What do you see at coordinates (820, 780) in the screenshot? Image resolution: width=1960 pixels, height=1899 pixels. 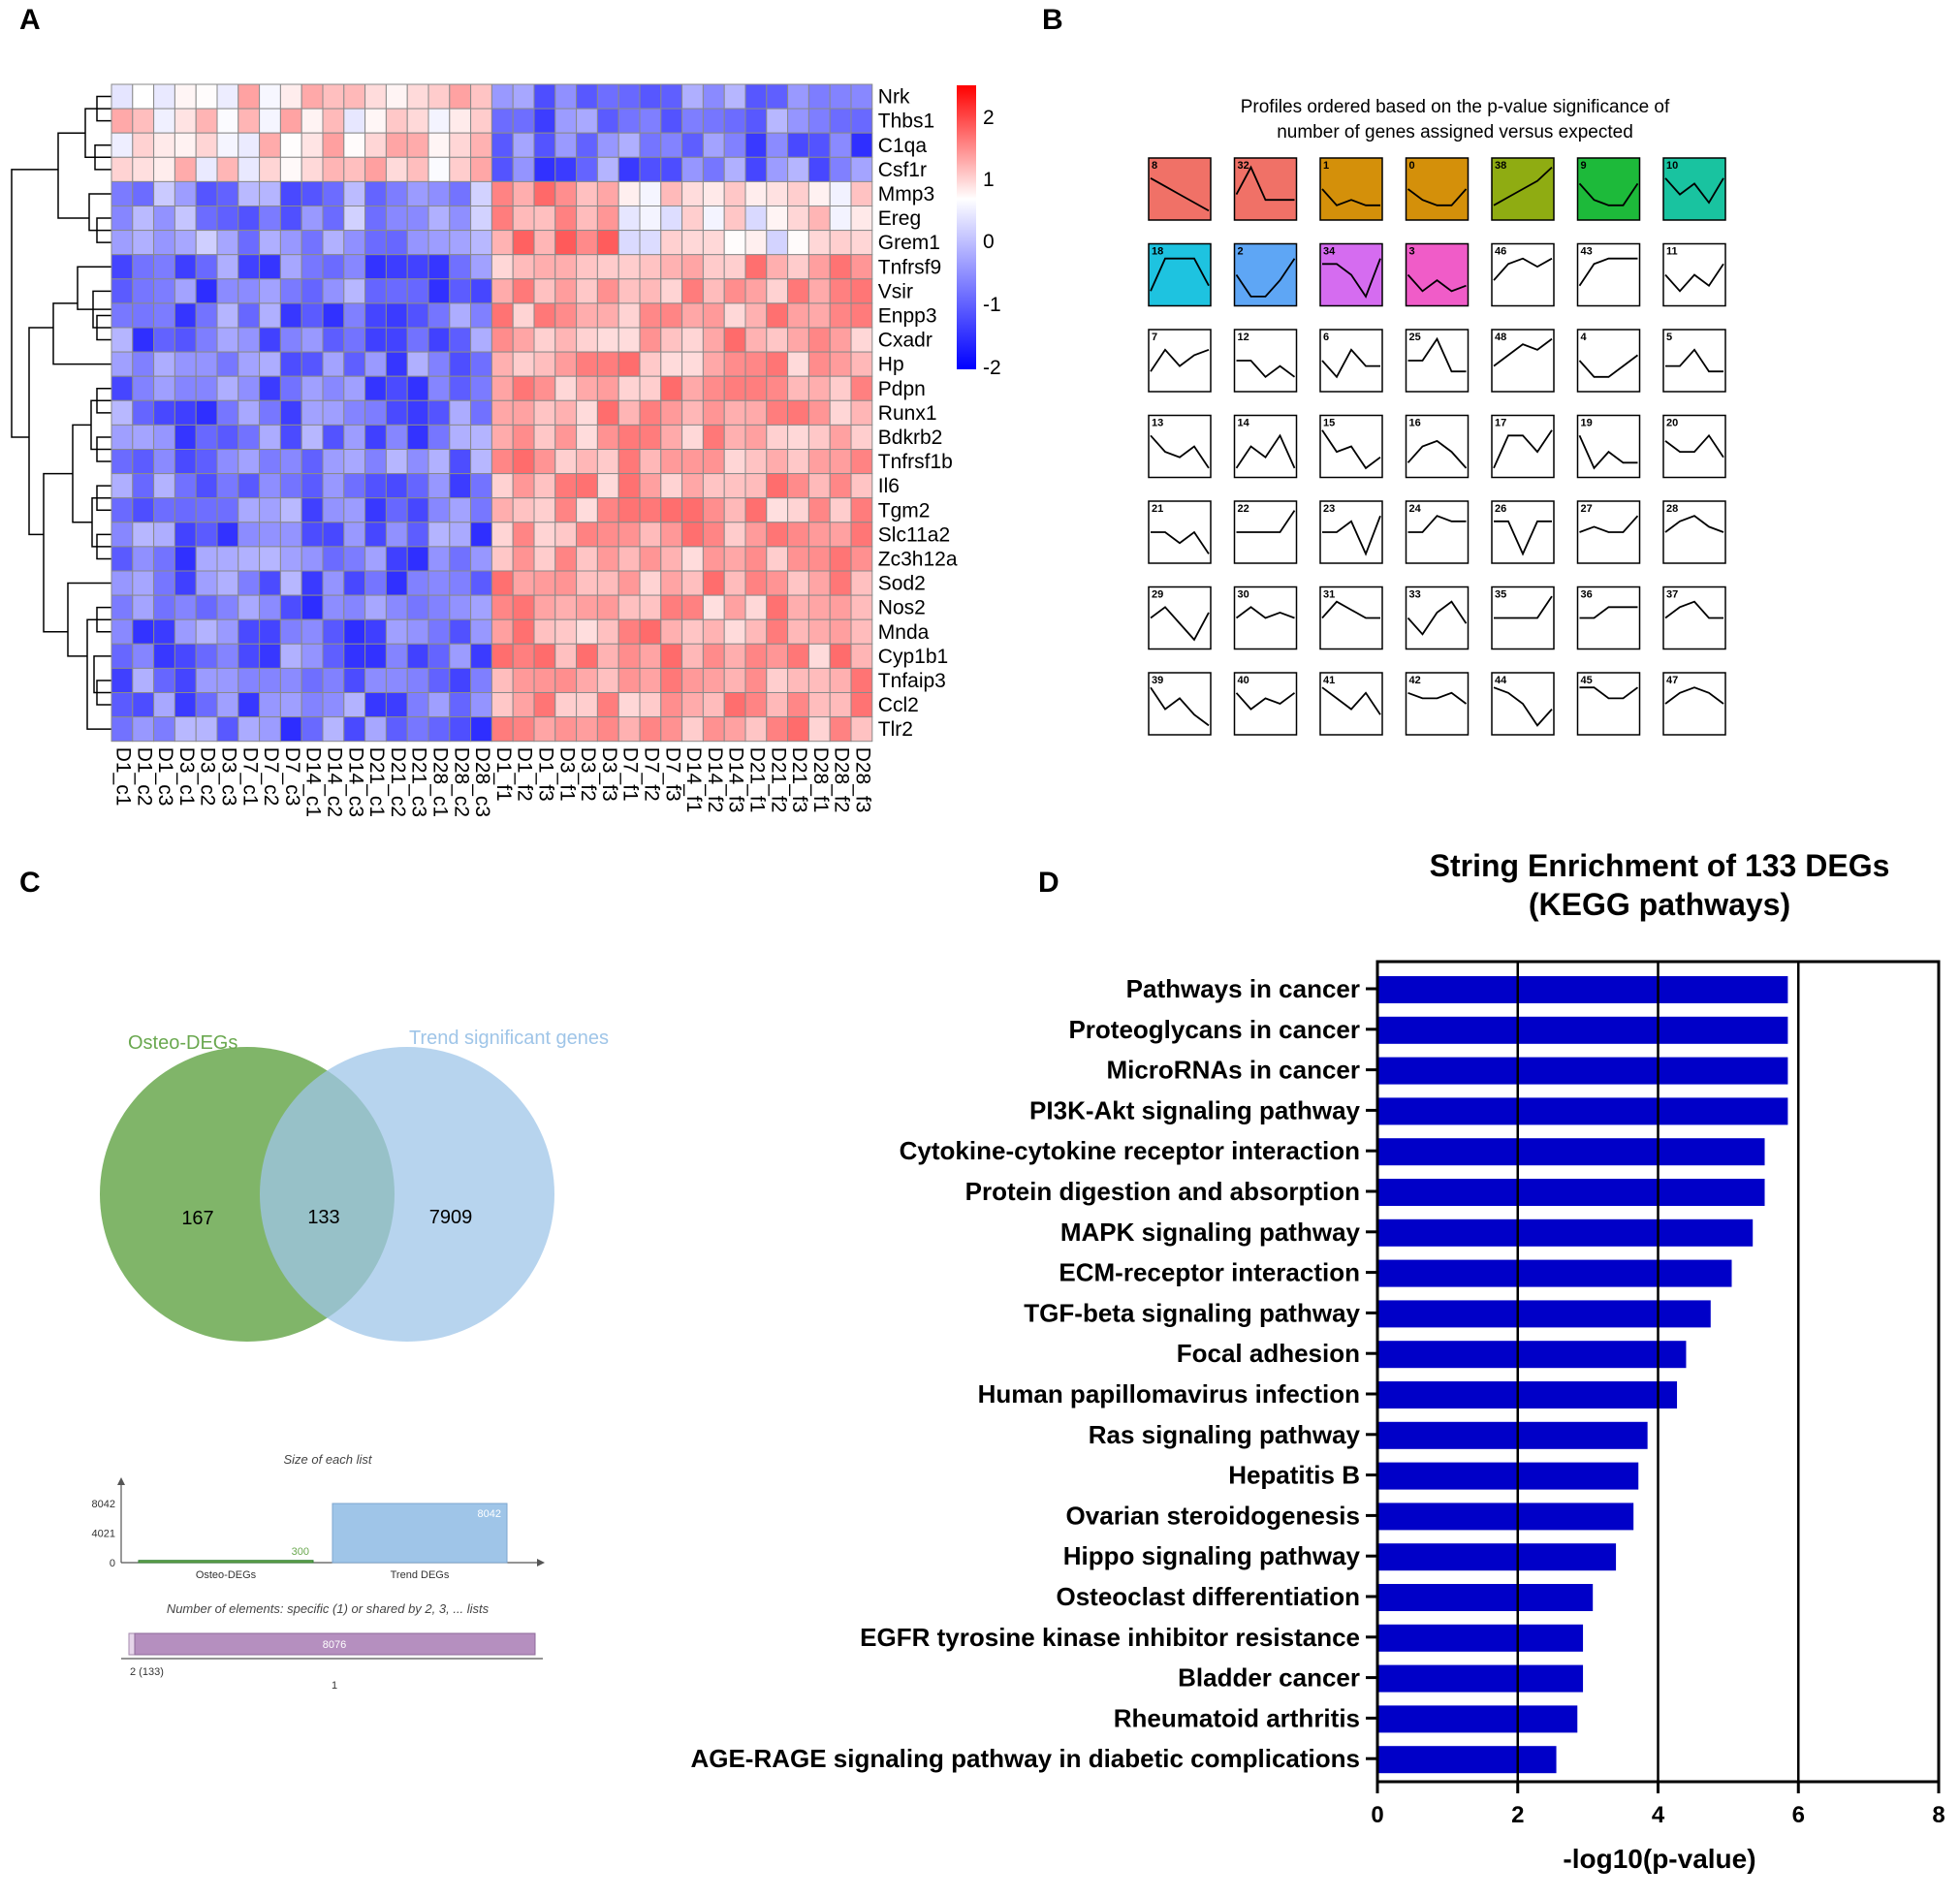 I see `sample-label: D28_f1` at bounding box center [820, 780].